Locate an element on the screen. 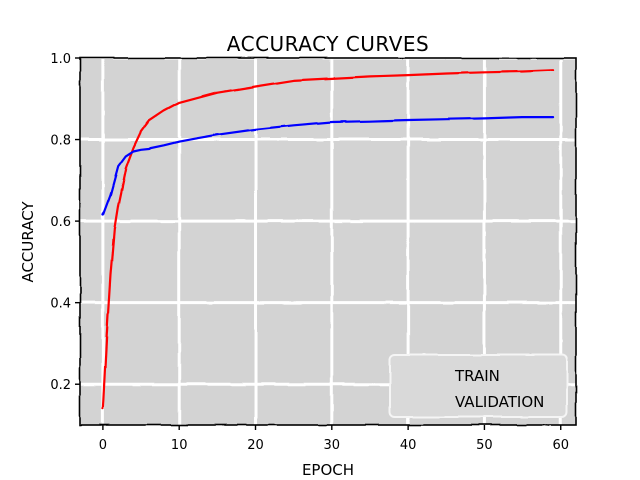 Image resolution: width=640 pixels, height=480 pixels. y-tick-label: 0.2 is located at coordinates (60, 385).